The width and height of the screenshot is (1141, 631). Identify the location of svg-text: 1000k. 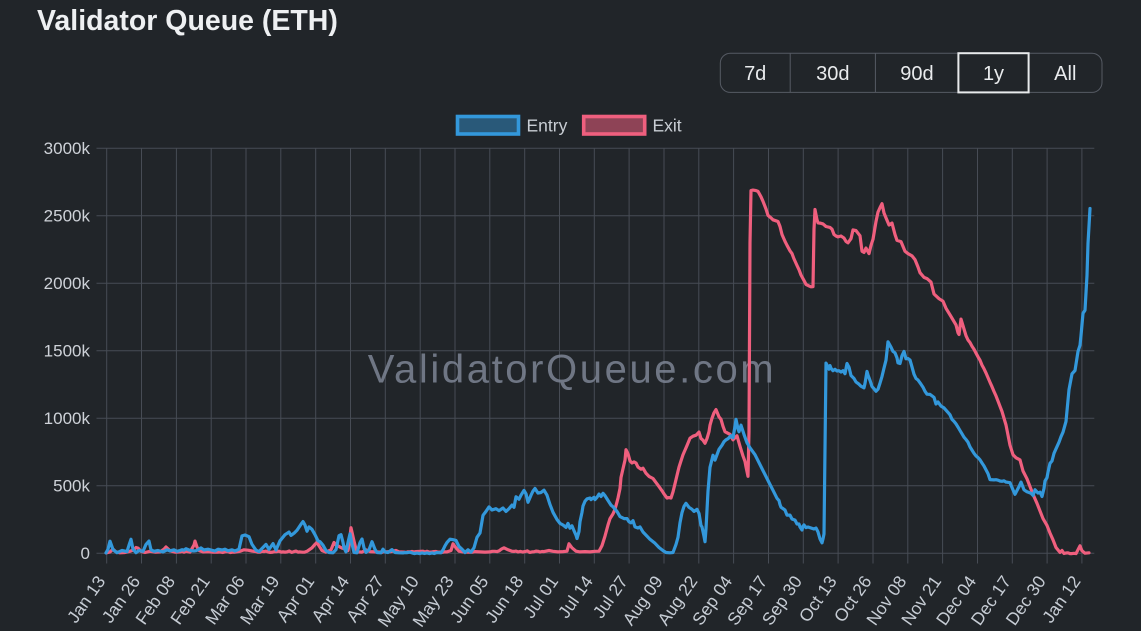
(67, 418).